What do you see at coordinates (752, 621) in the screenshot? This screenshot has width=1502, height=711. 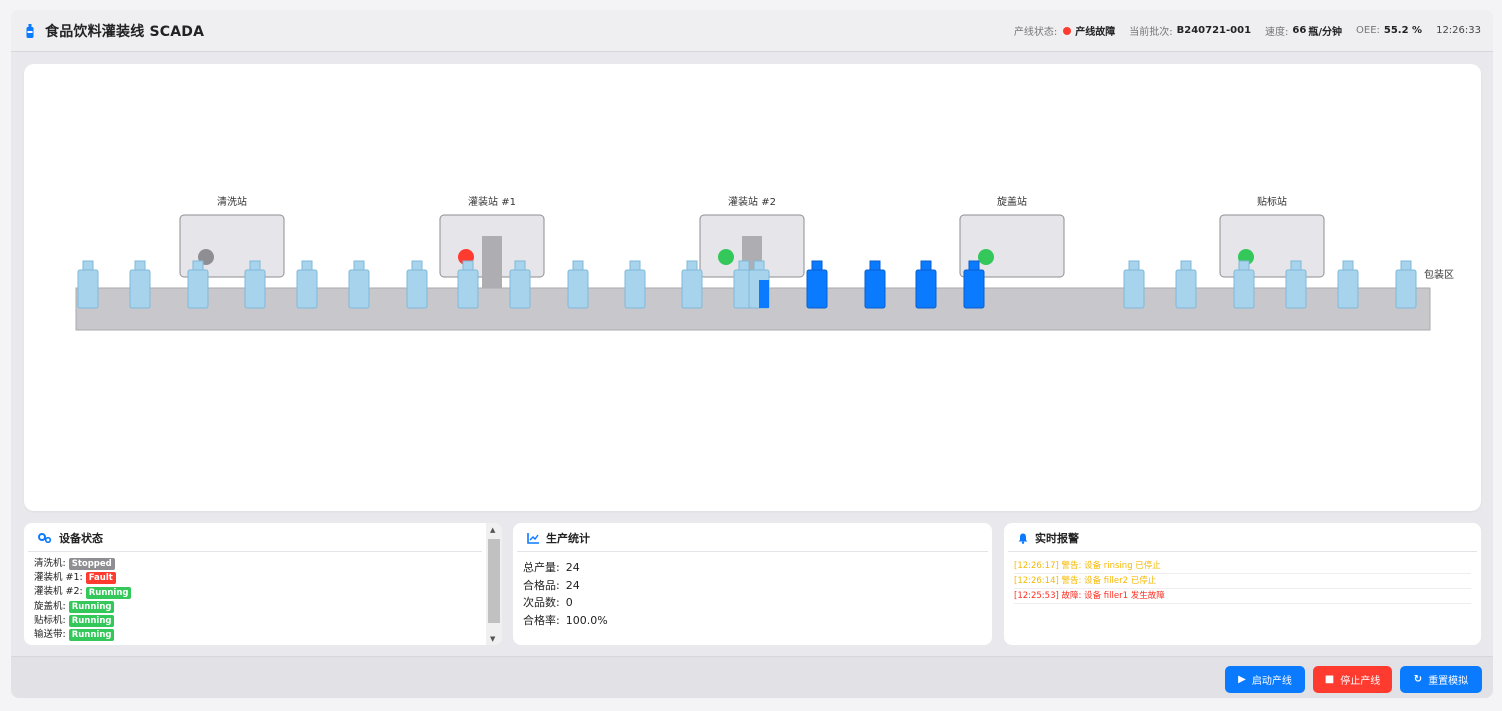 I see `stat-rate: 合格率: 100.0%` at bounding box center [752, 621].